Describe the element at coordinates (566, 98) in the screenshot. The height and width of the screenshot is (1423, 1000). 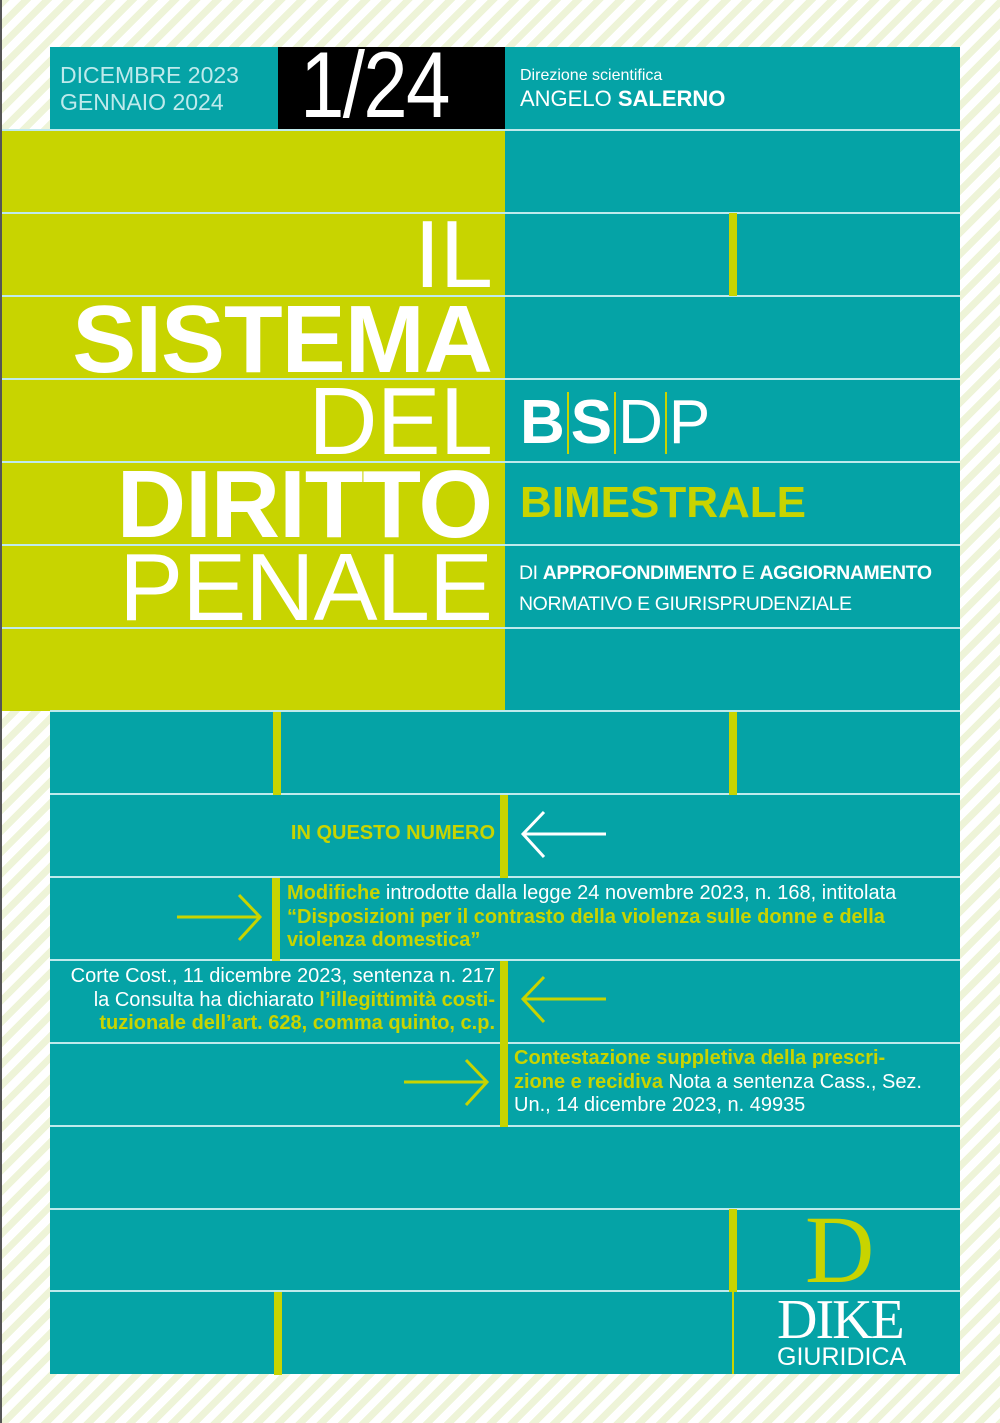
I see `director-first: ANGELO` at that location.